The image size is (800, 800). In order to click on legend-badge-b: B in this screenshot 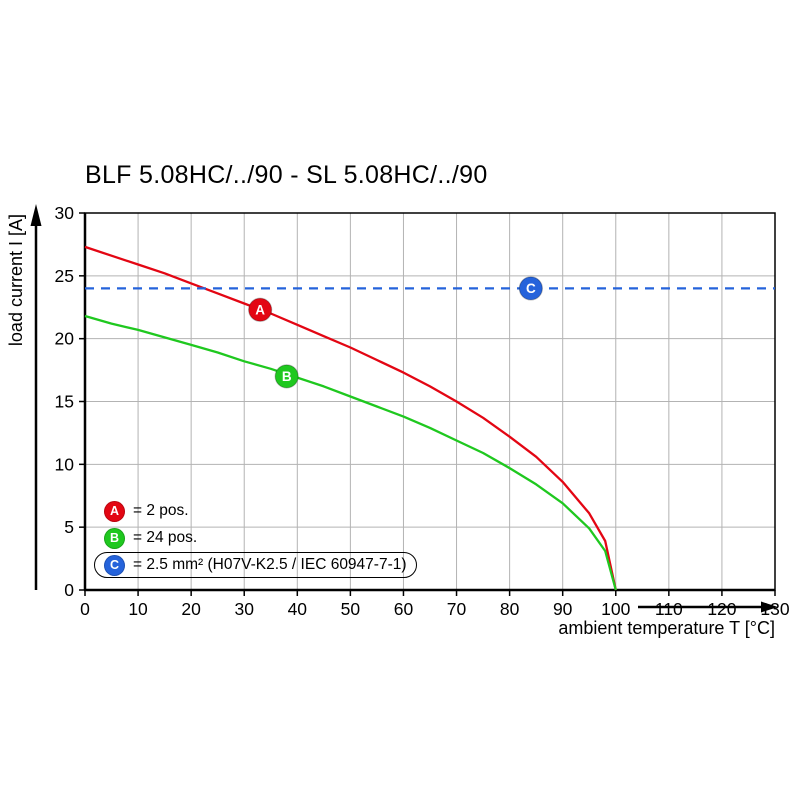, I will do `click(114, 538)`.